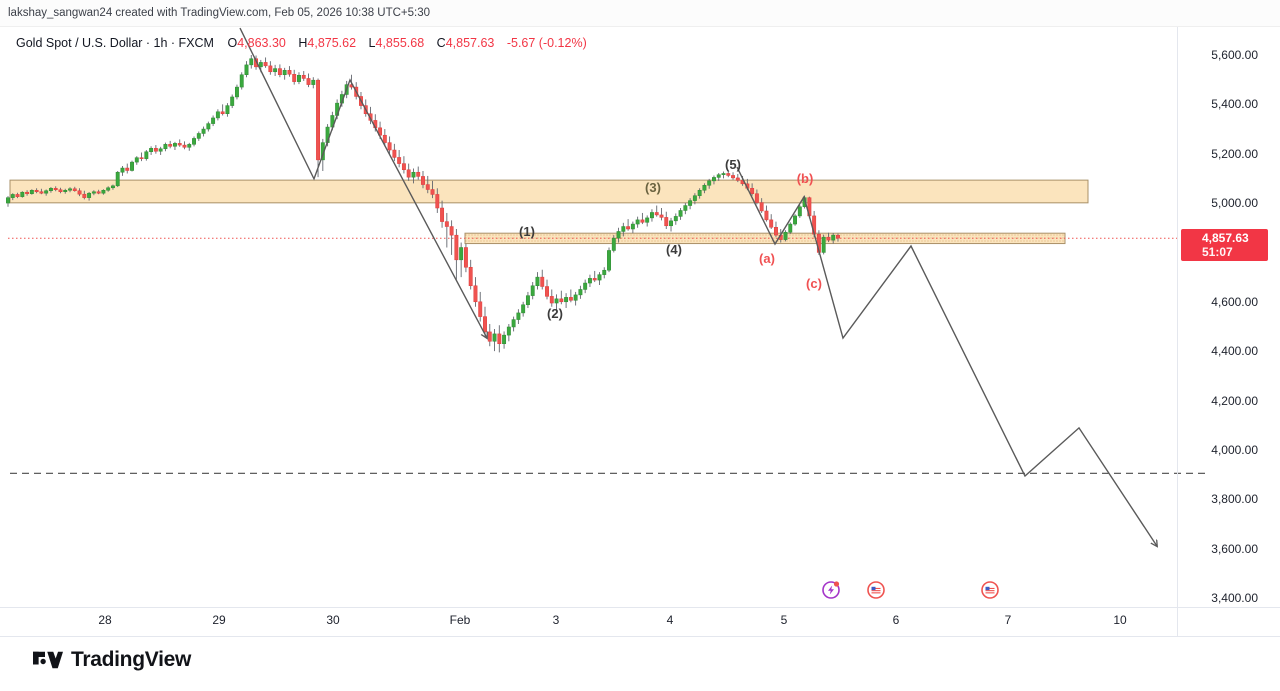  I want to click on tradingview-logo-text: TradingView, so click(131, 659).